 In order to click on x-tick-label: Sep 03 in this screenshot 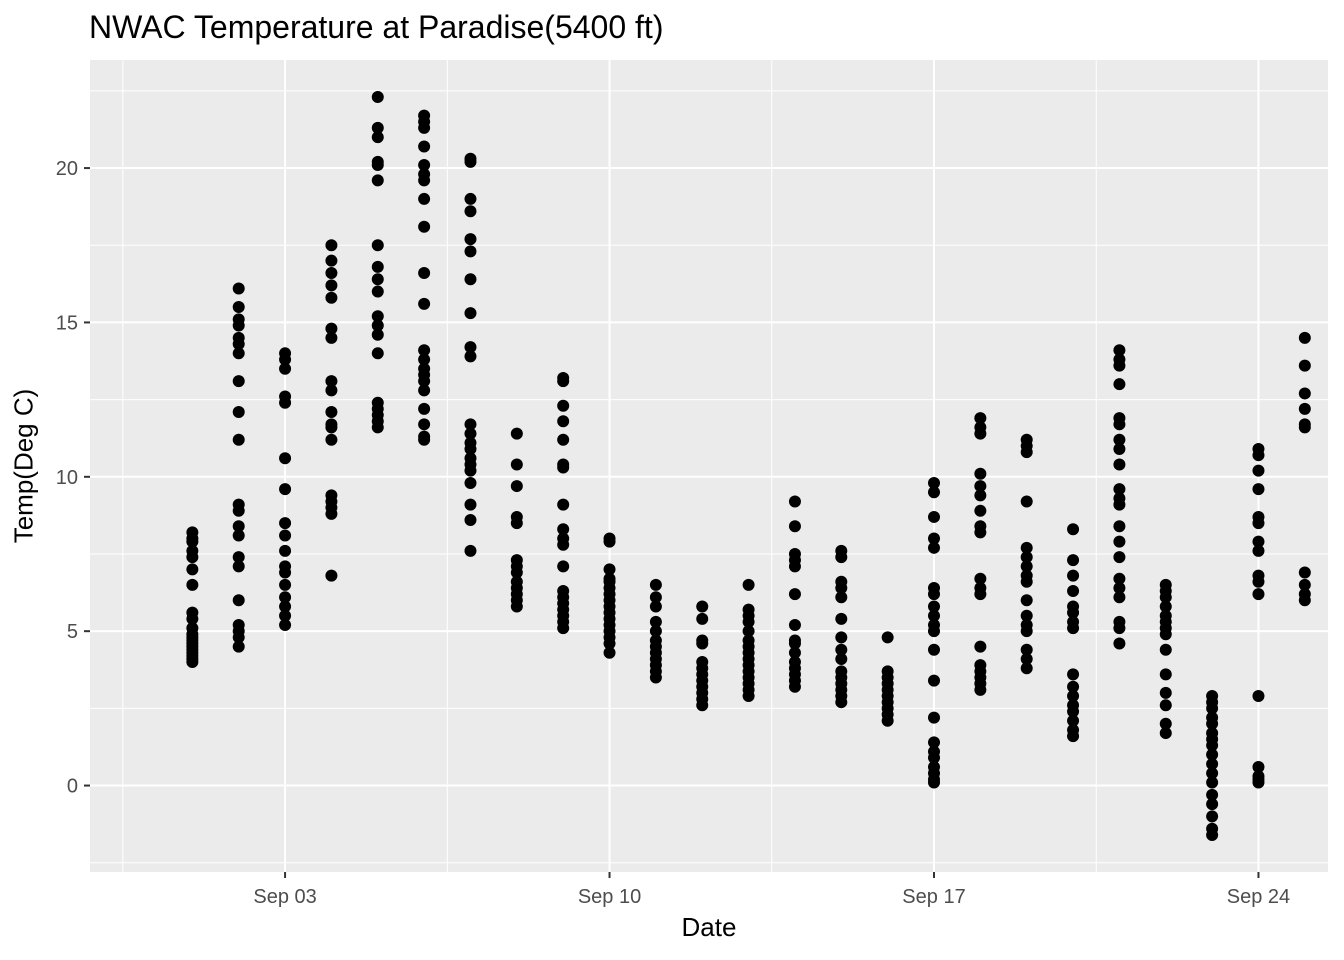, I will do `click(284, 897)`.